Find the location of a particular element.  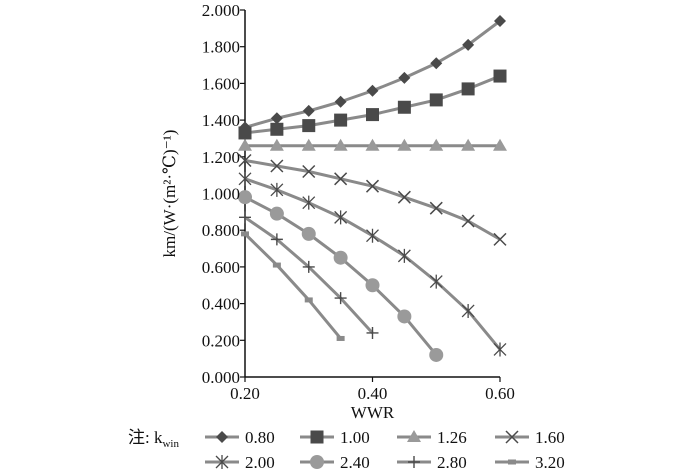

x-tick-label: 0.20 is located at coordinates (245, 393).